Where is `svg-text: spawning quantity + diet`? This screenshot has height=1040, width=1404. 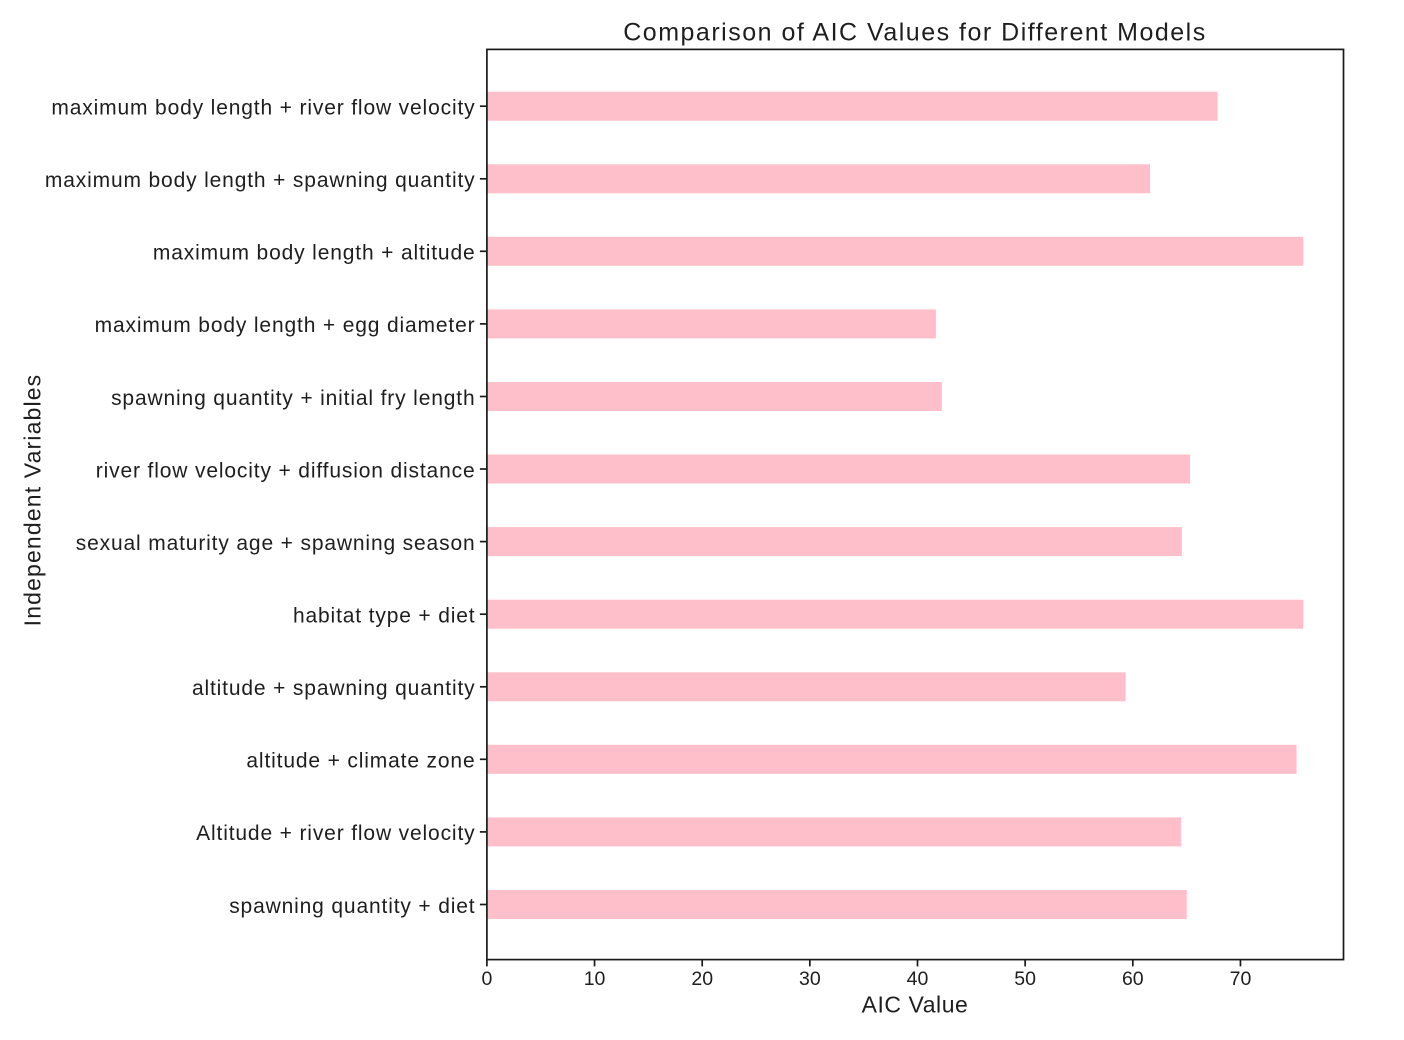 svg-text: spawning quantity + diet is located at coordinates (352, 906).